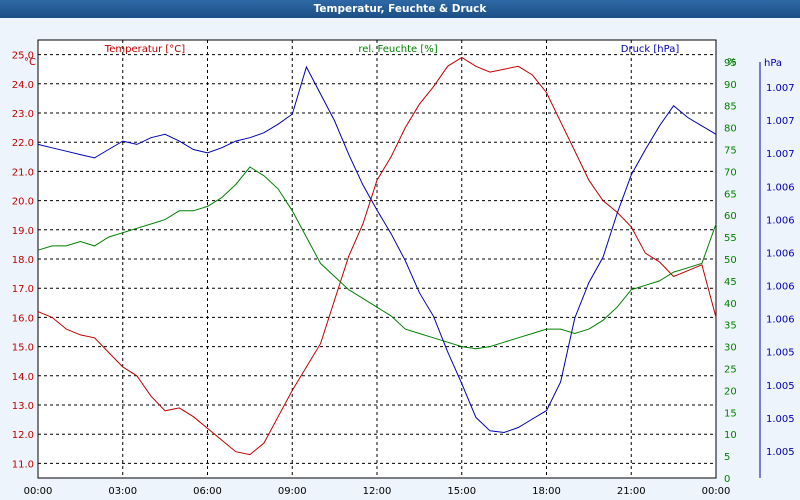  I want to click on humidity-tick-label: 95, so click(730, 63).